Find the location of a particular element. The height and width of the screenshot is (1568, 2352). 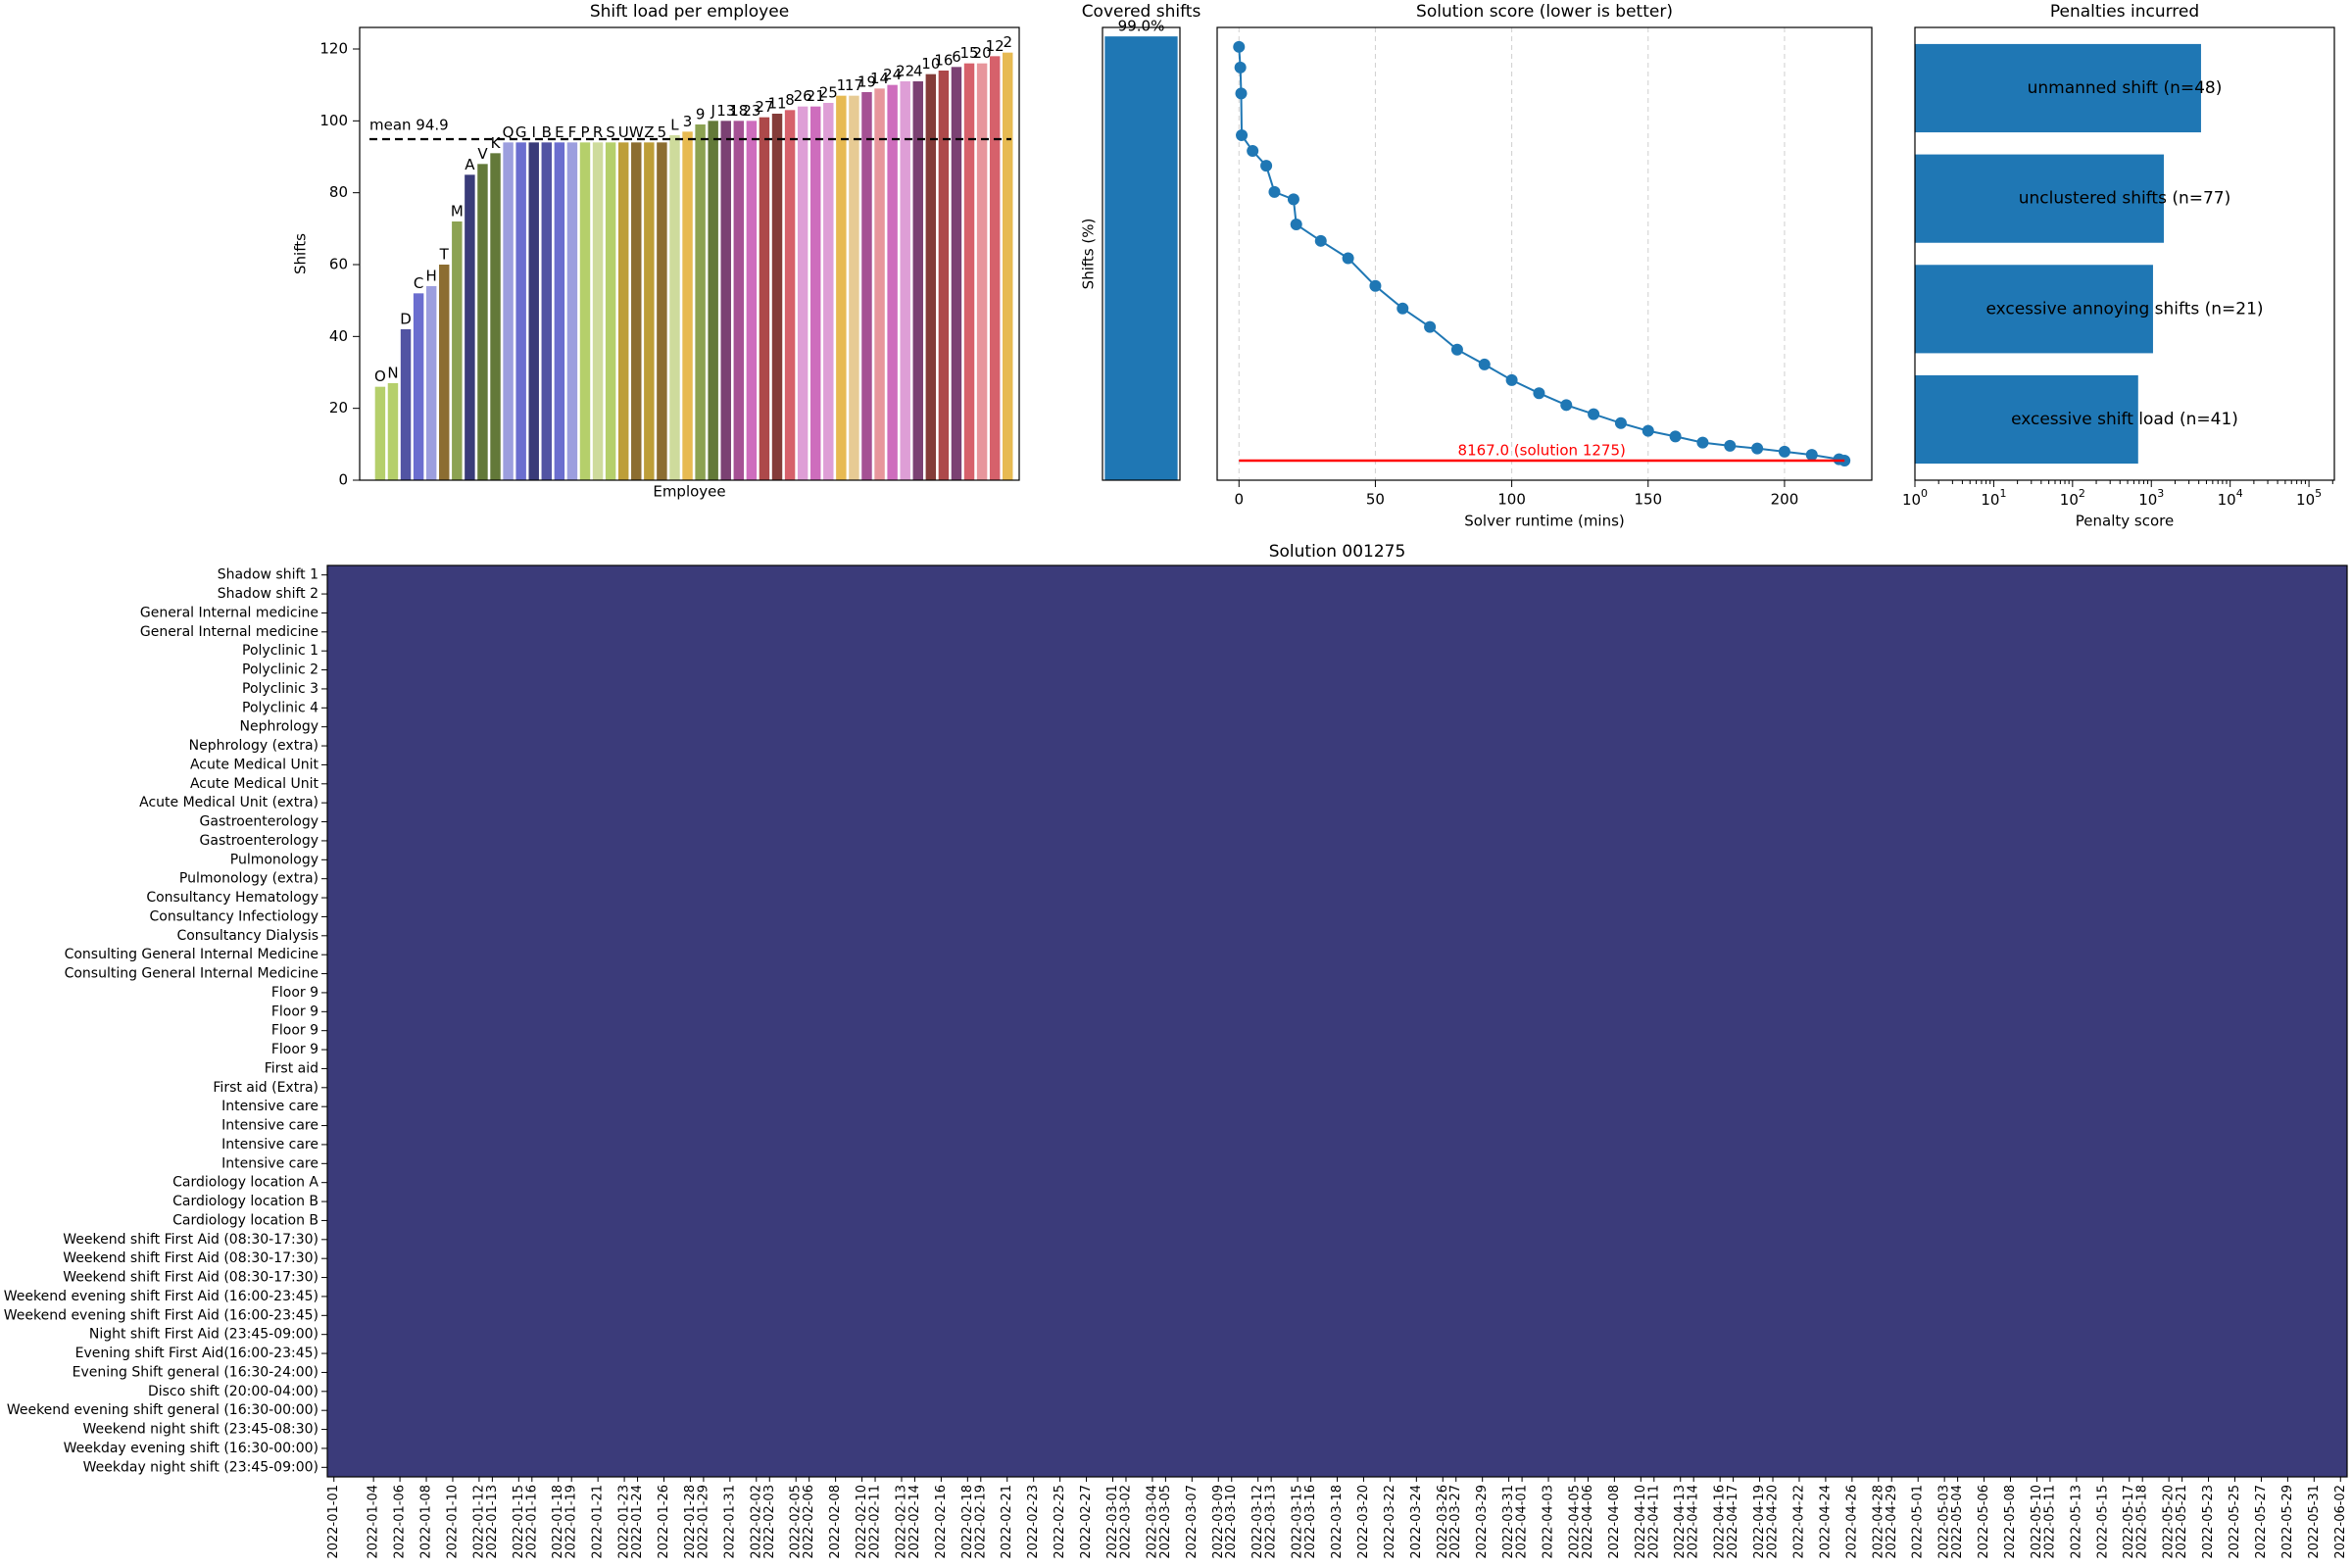

date-label: 2022-04-05 is located at coordinates (1574, 1522).